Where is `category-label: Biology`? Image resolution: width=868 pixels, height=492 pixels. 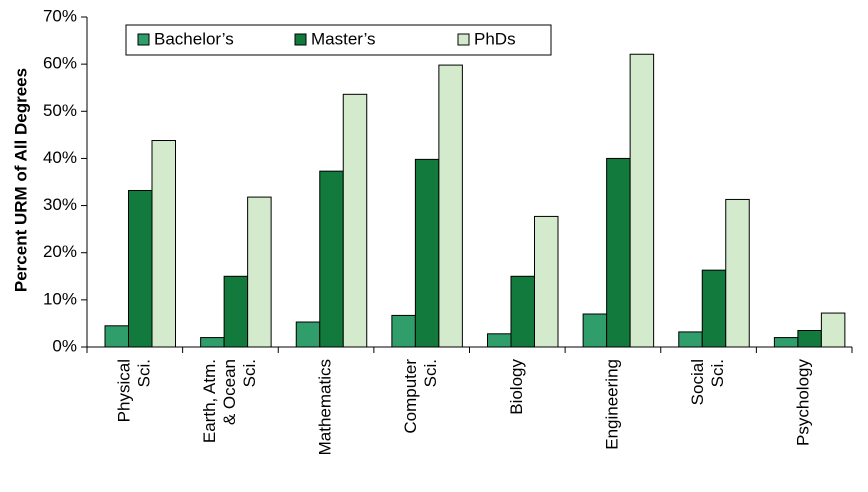
category-label: Biology is located at coordinates (516, 387).